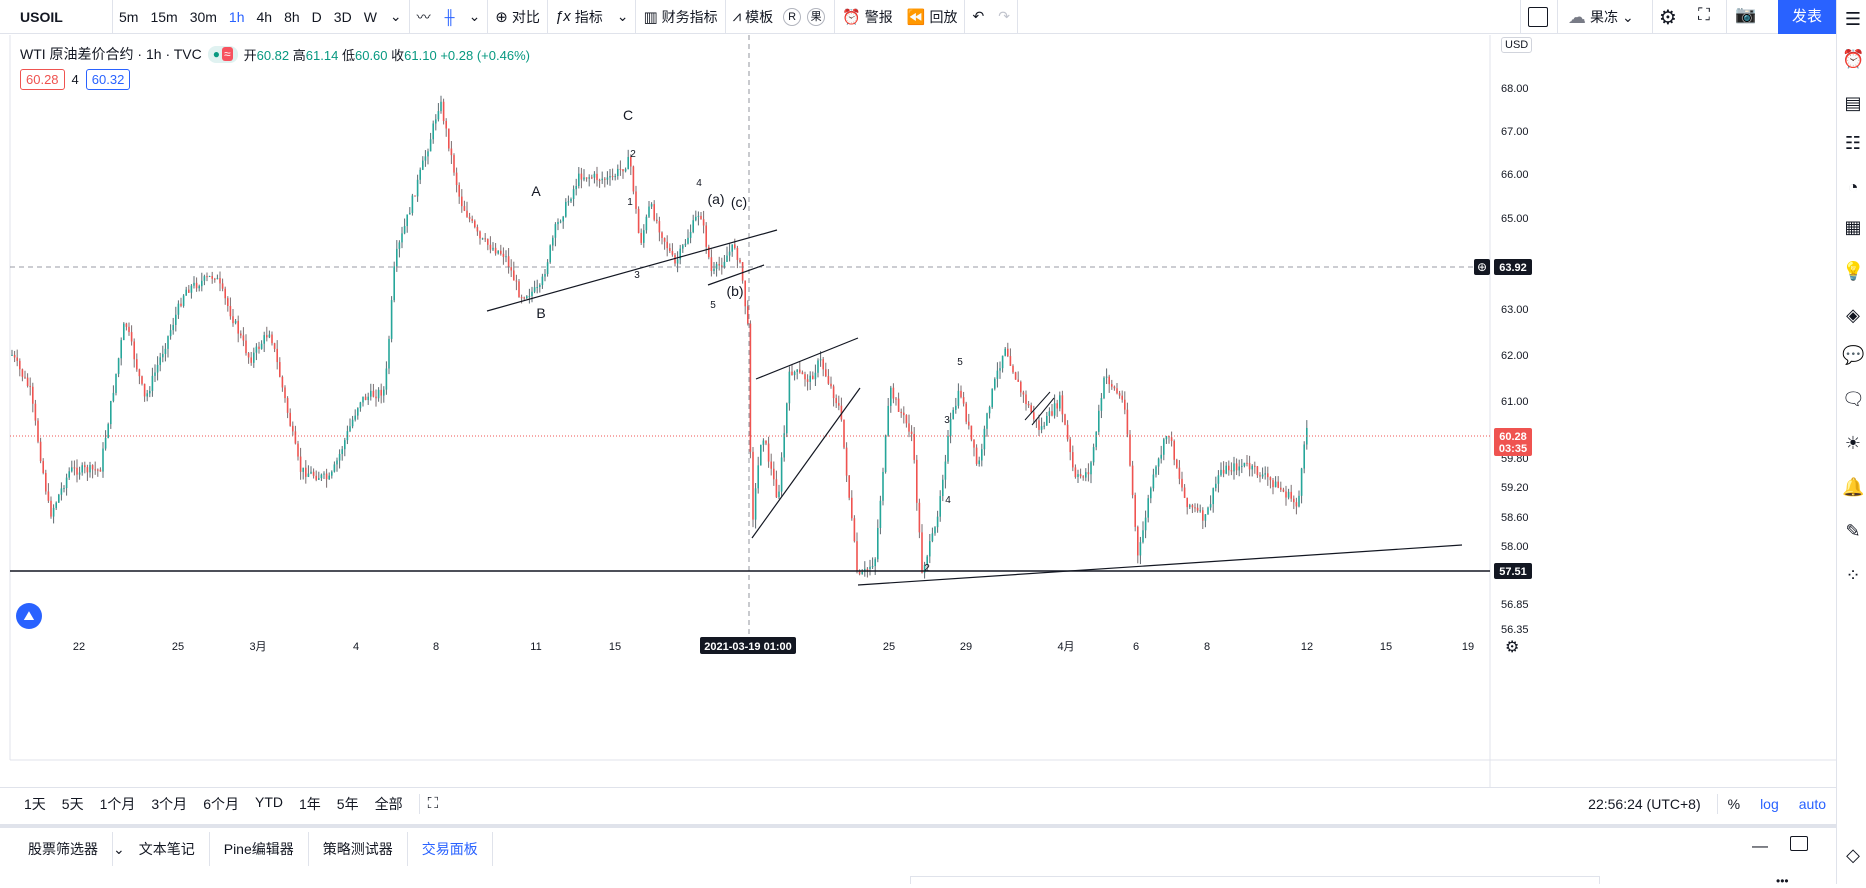  Describe the element at coordinates (117, 803) in the screenshot. I see `range-button: 1个月` at that location.